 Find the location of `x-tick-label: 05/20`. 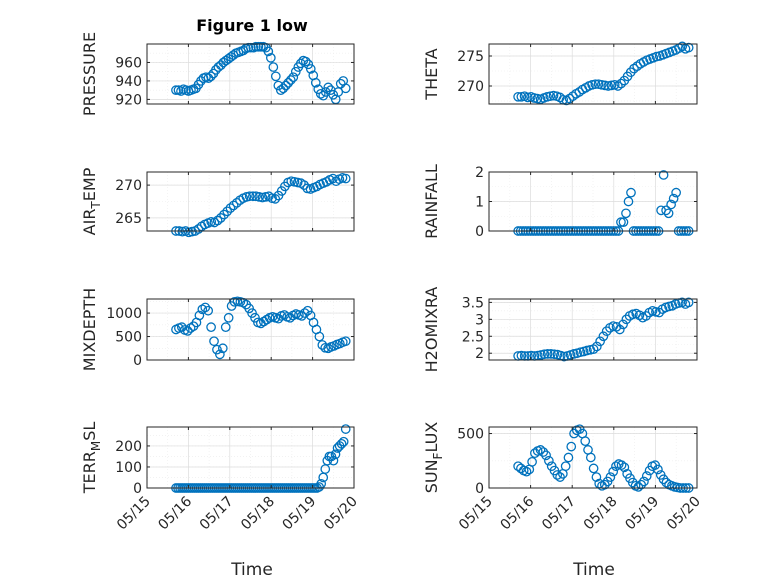

x-tick-label: 05/20 is located at coordinates (341, 514).